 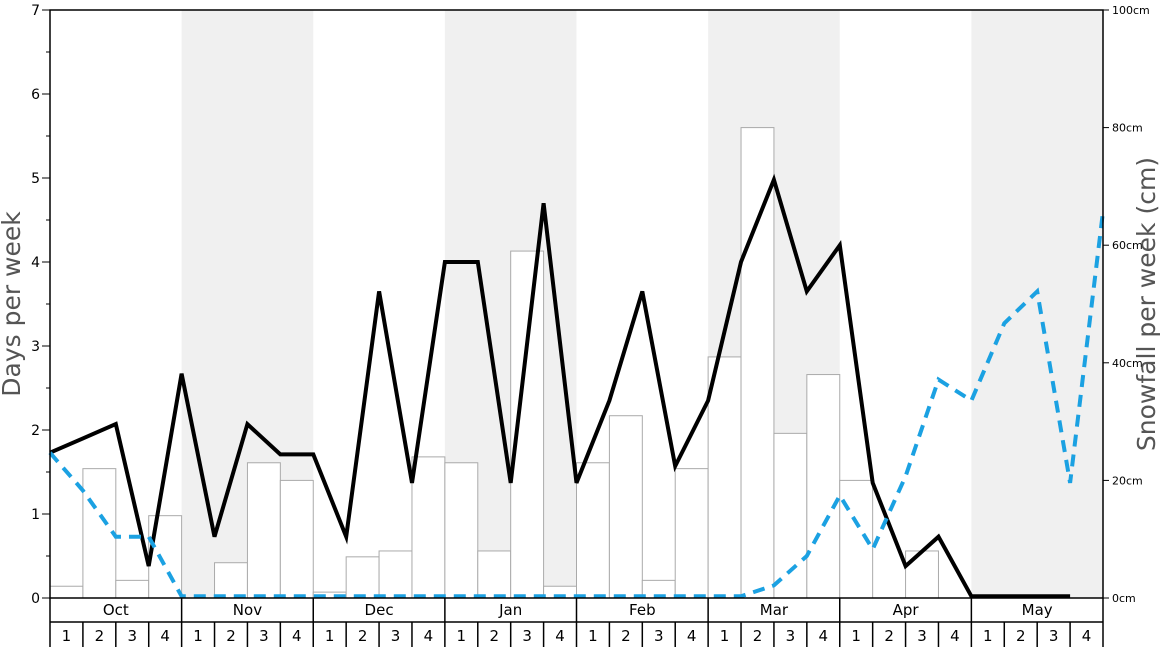 What do you see at coordinates (379, 610) in the screenshot?
I see `month-label: Dec` at bounding box center [379, 610].